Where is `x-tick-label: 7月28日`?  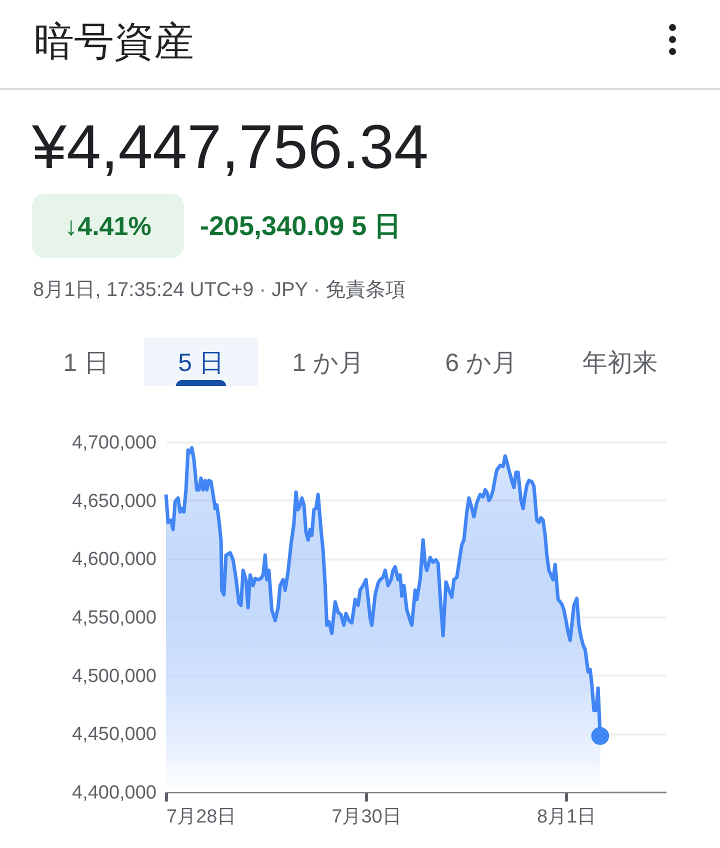
x-tick-label: 7月28日 is located at coordinates (201, 817).